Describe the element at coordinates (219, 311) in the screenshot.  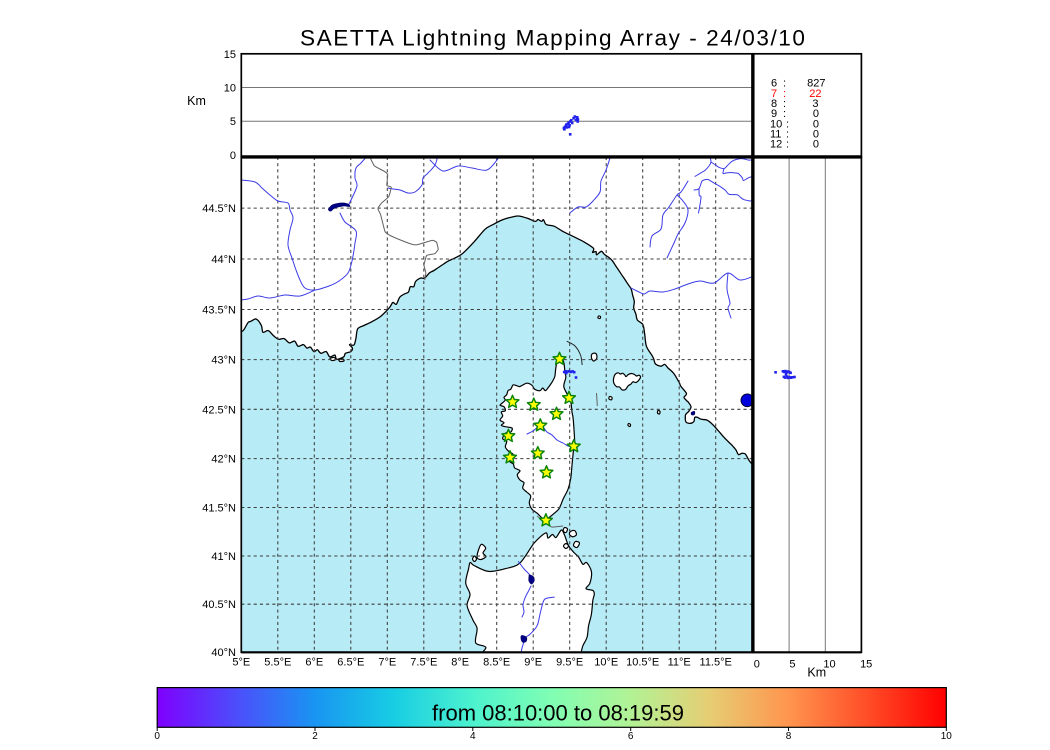
I see `svg-text: 43.5°N` at that location.